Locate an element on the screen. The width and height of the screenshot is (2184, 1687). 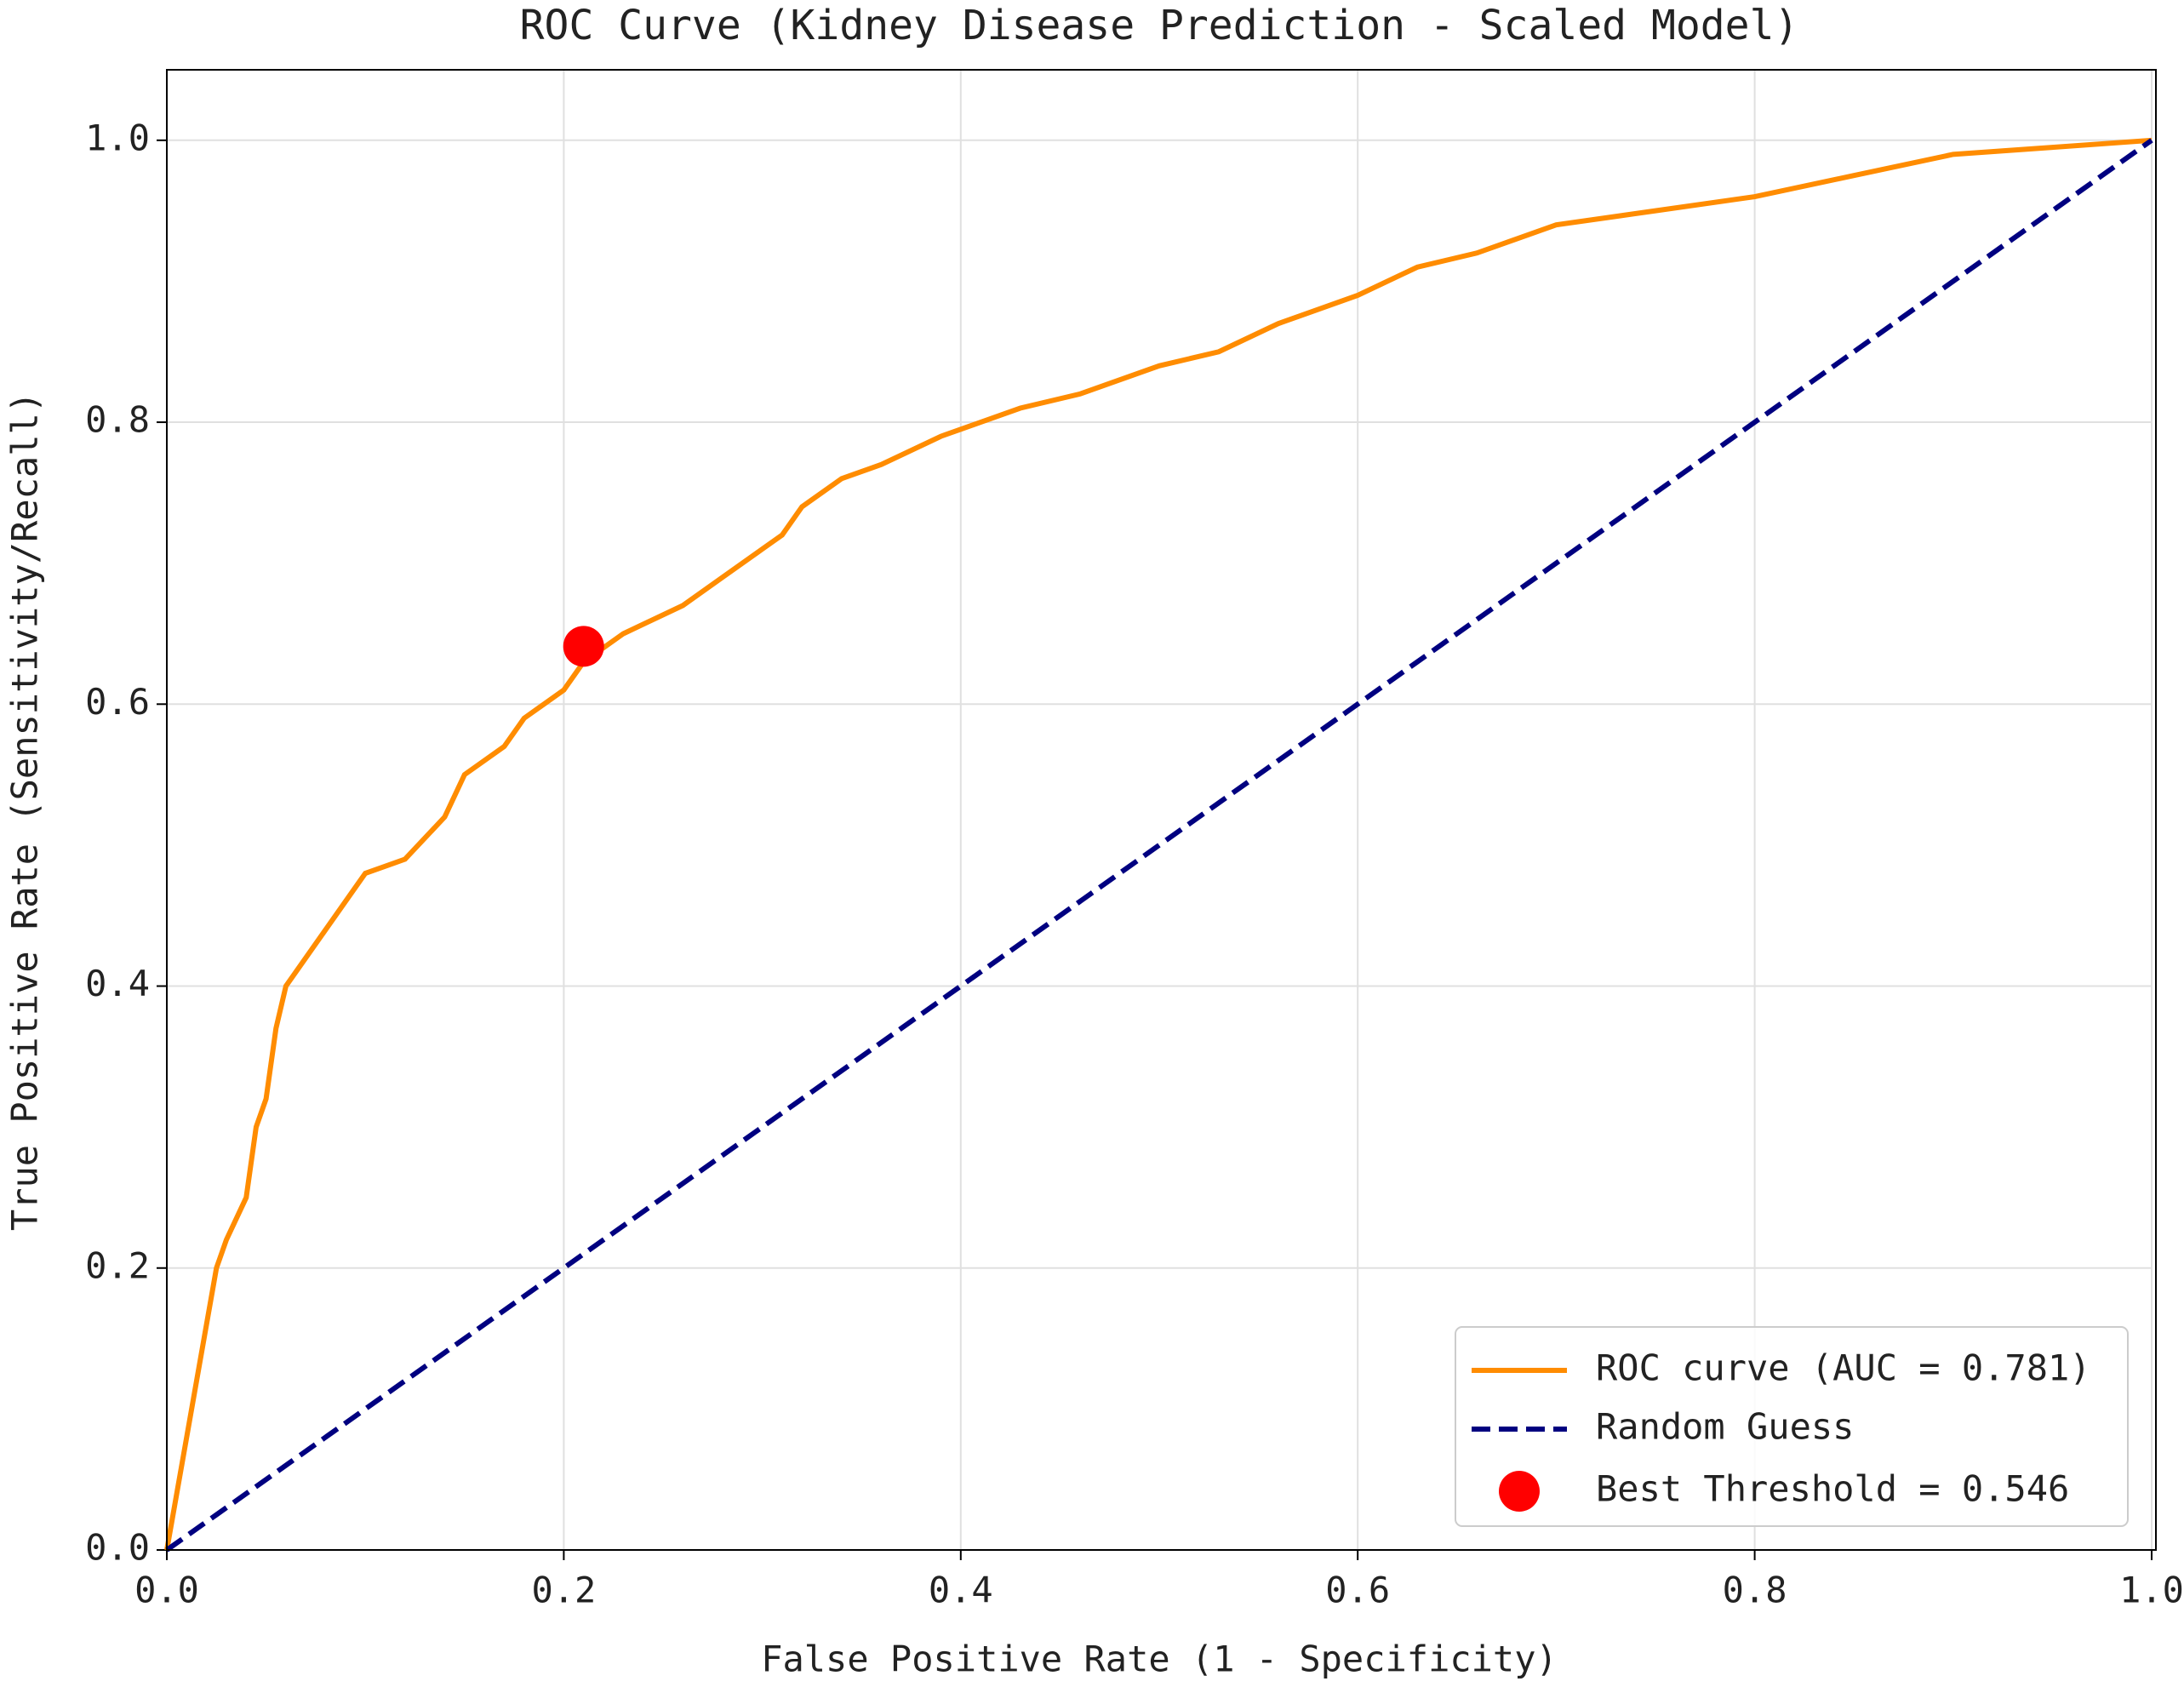
y-tick-label: 0.4 is located at coordinates (118, 983).